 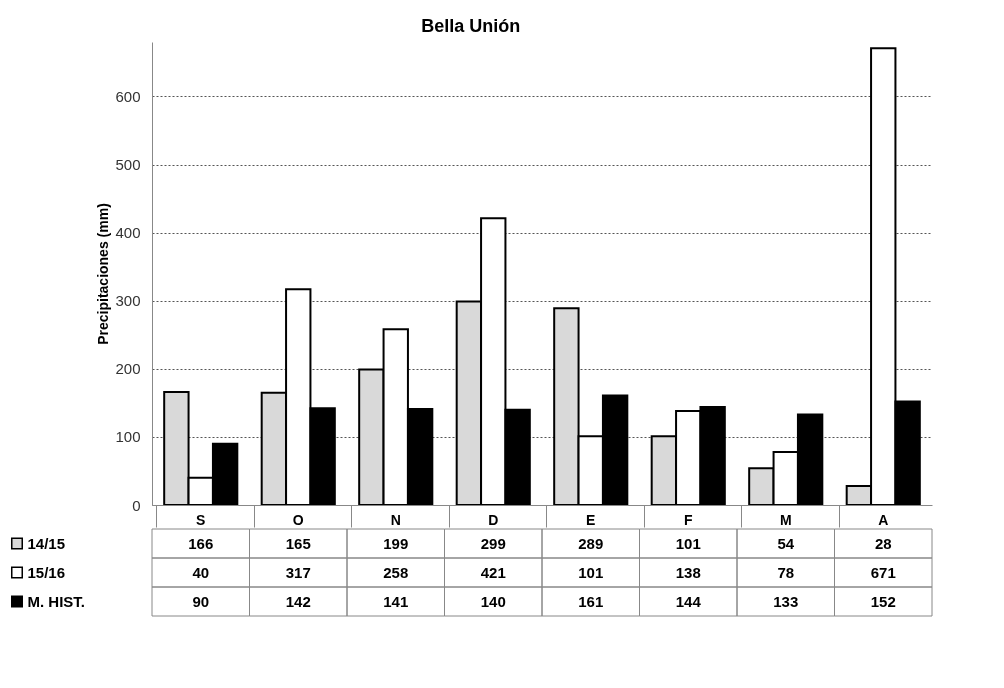 I want to click on data-label: 140, so click(x=493, y=601).